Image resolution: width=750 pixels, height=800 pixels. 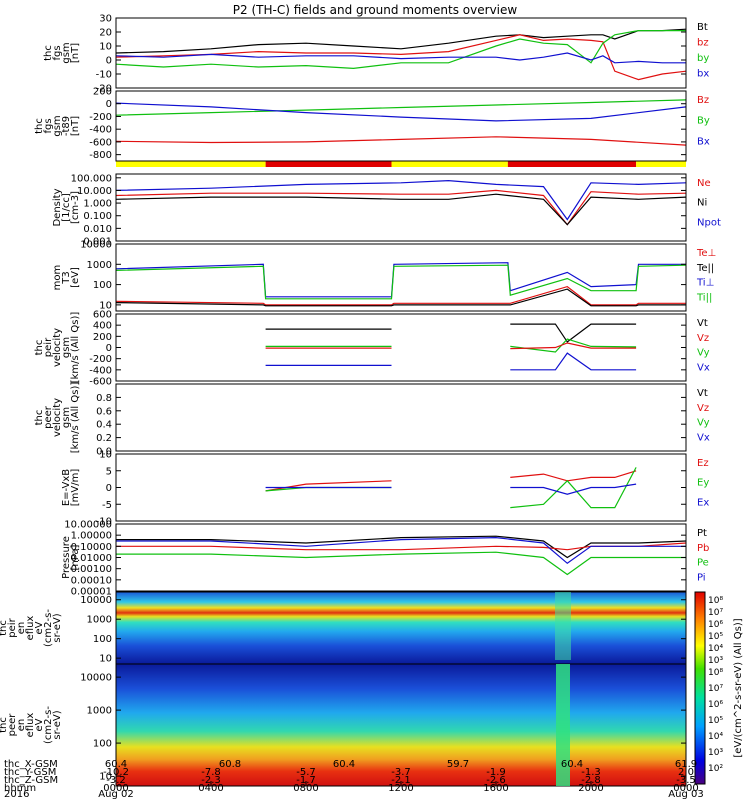 I want to click on y-axis-label: Density, so click(x=57, y=207).